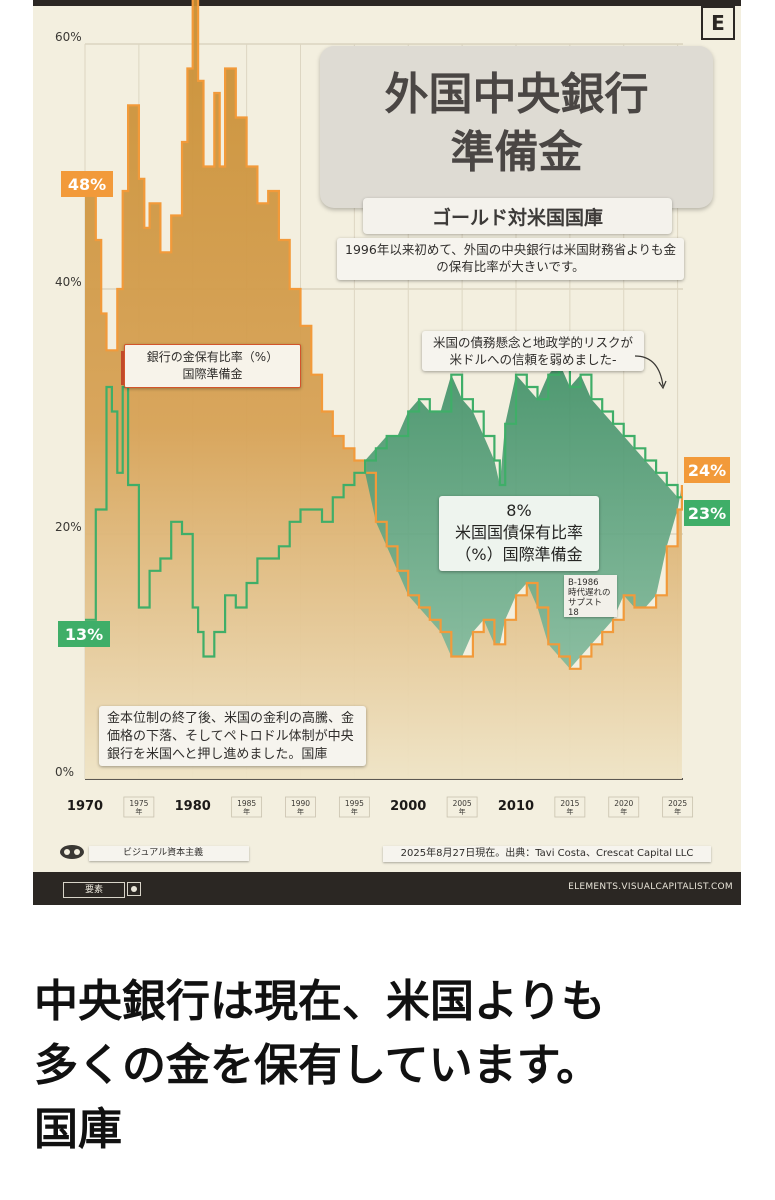  Describe the element at coordinates (519, 510) in the screenshot. I see `green-legend-value: 8%` at that location.